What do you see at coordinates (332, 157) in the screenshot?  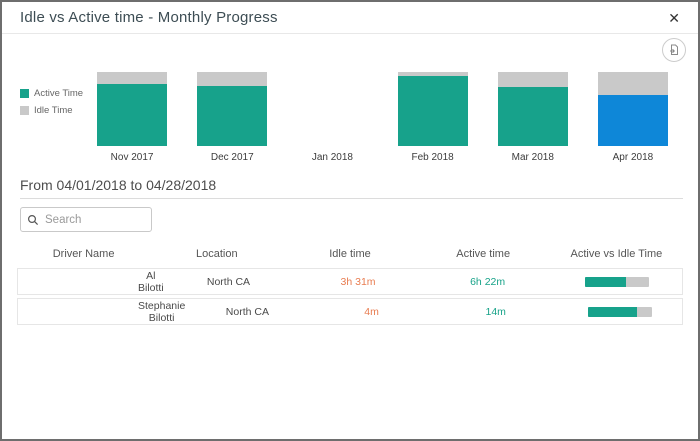 I see `month-label: Jan 2018` at bounding box center [332, 157].